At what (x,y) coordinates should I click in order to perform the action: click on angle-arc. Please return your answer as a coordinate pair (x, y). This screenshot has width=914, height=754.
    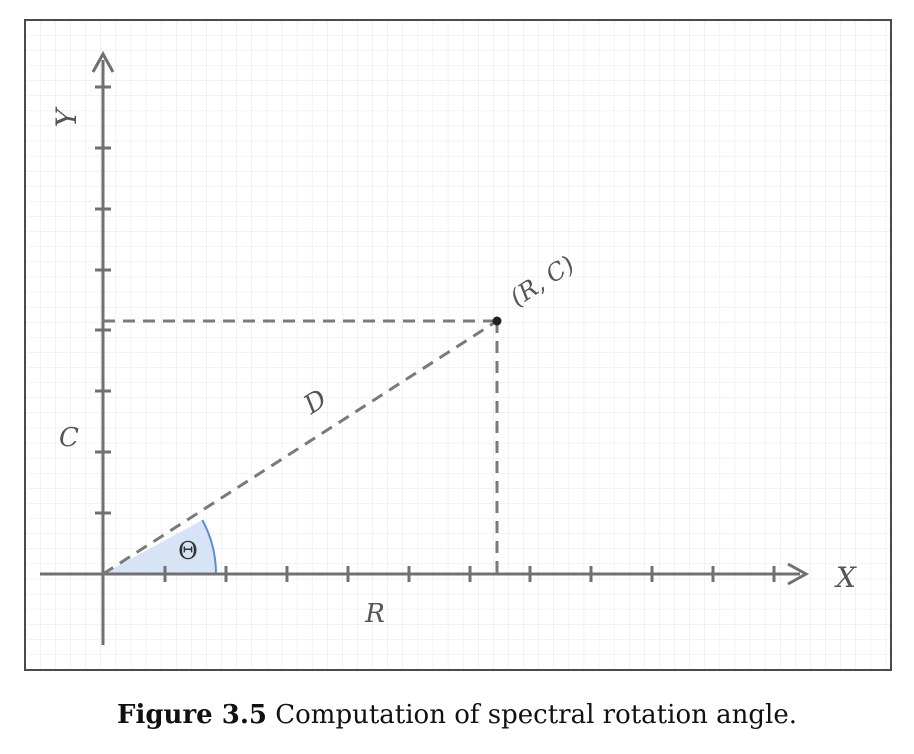
    Looking at the image, I should click on (209, 547).